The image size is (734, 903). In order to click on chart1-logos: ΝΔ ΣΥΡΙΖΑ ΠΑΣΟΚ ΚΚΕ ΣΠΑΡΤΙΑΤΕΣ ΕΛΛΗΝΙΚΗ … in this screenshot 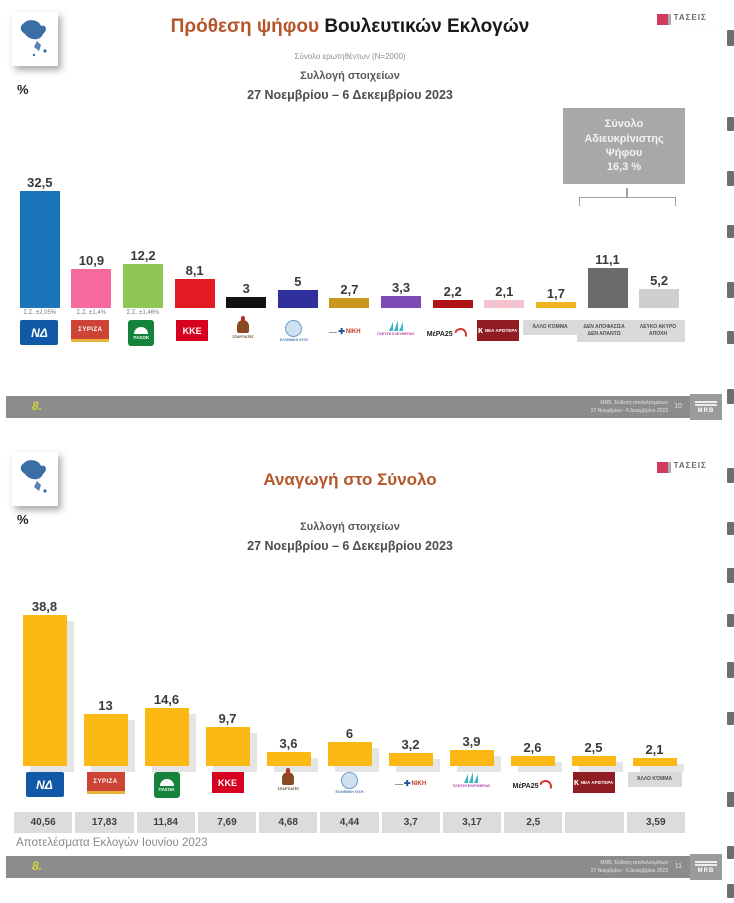, I will do `click(350, 336)`.